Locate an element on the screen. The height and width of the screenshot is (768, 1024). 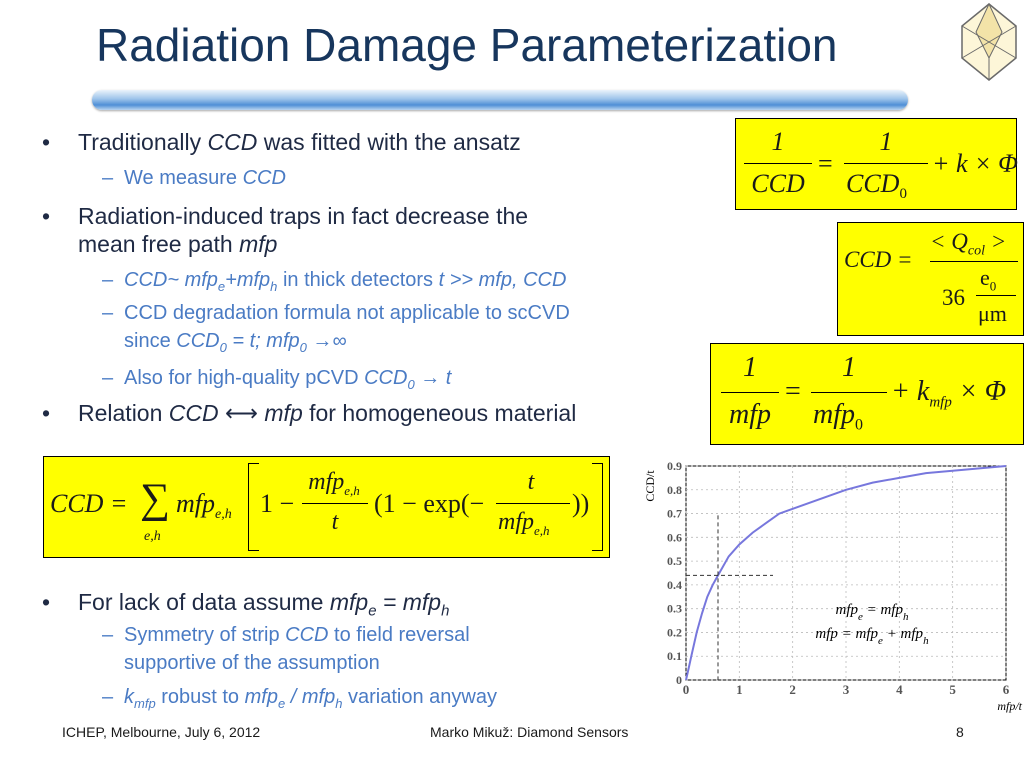
f1-rhs-numerator: 1 is located at coordinates (886, 141).